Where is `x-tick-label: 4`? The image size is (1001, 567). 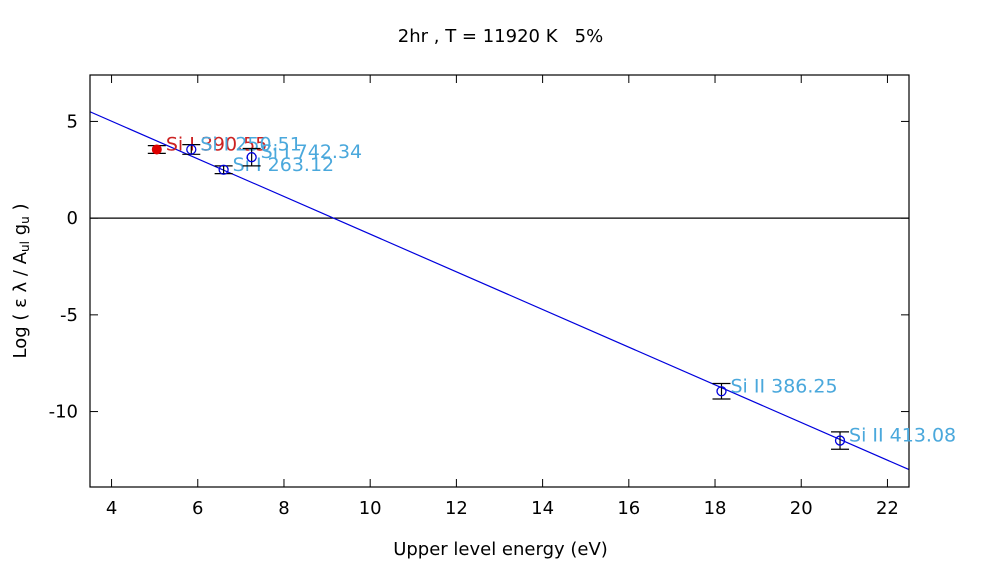 x-tick-label: 4 is located at coordinates (111, 508).